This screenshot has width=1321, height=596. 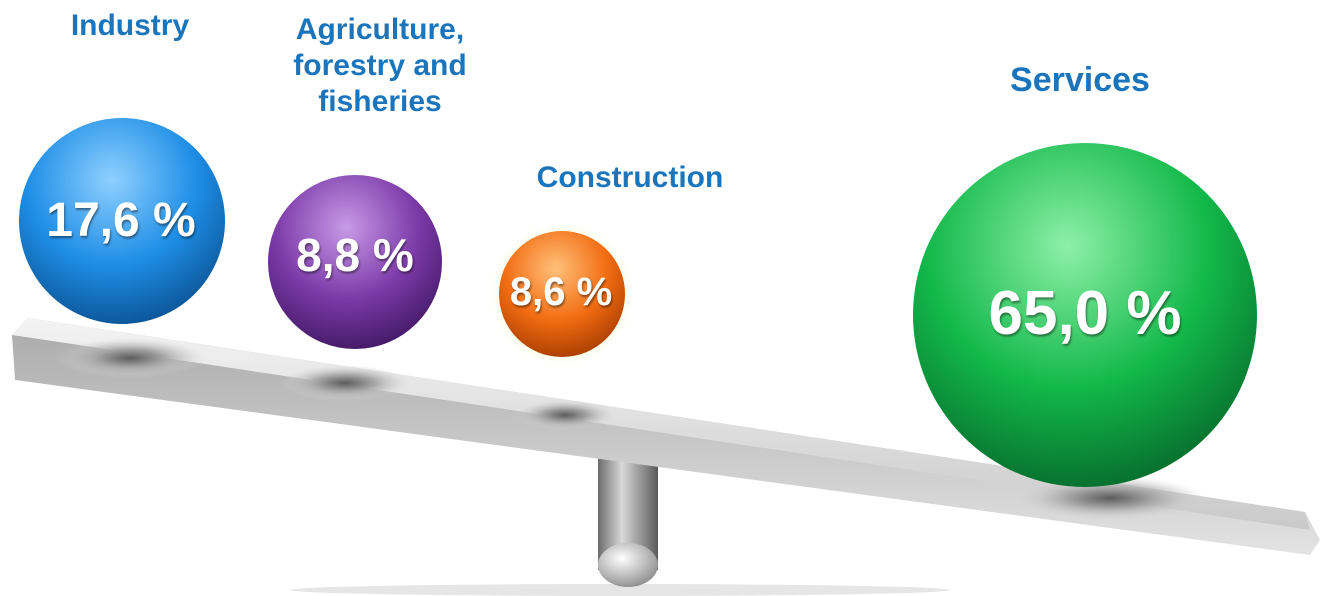 I want to click on industry-value: 17,6 %, so click(x=121, y=220).